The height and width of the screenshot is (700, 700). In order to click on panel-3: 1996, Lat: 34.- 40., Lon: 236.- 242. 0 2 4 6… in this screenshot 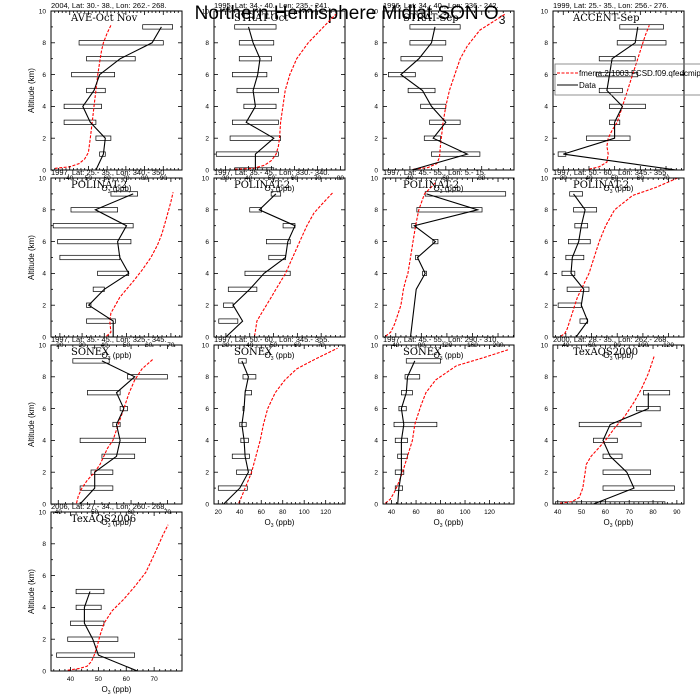, I will do `click(443, 98)`.